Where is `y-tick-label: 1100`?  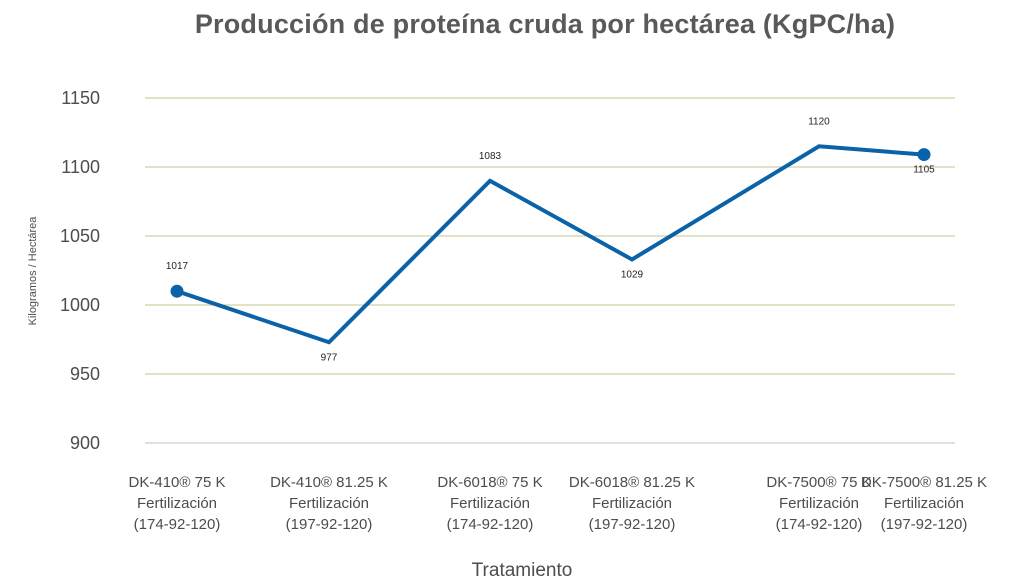 y-tick-label: 1100 is located at coordinates (80, 167).